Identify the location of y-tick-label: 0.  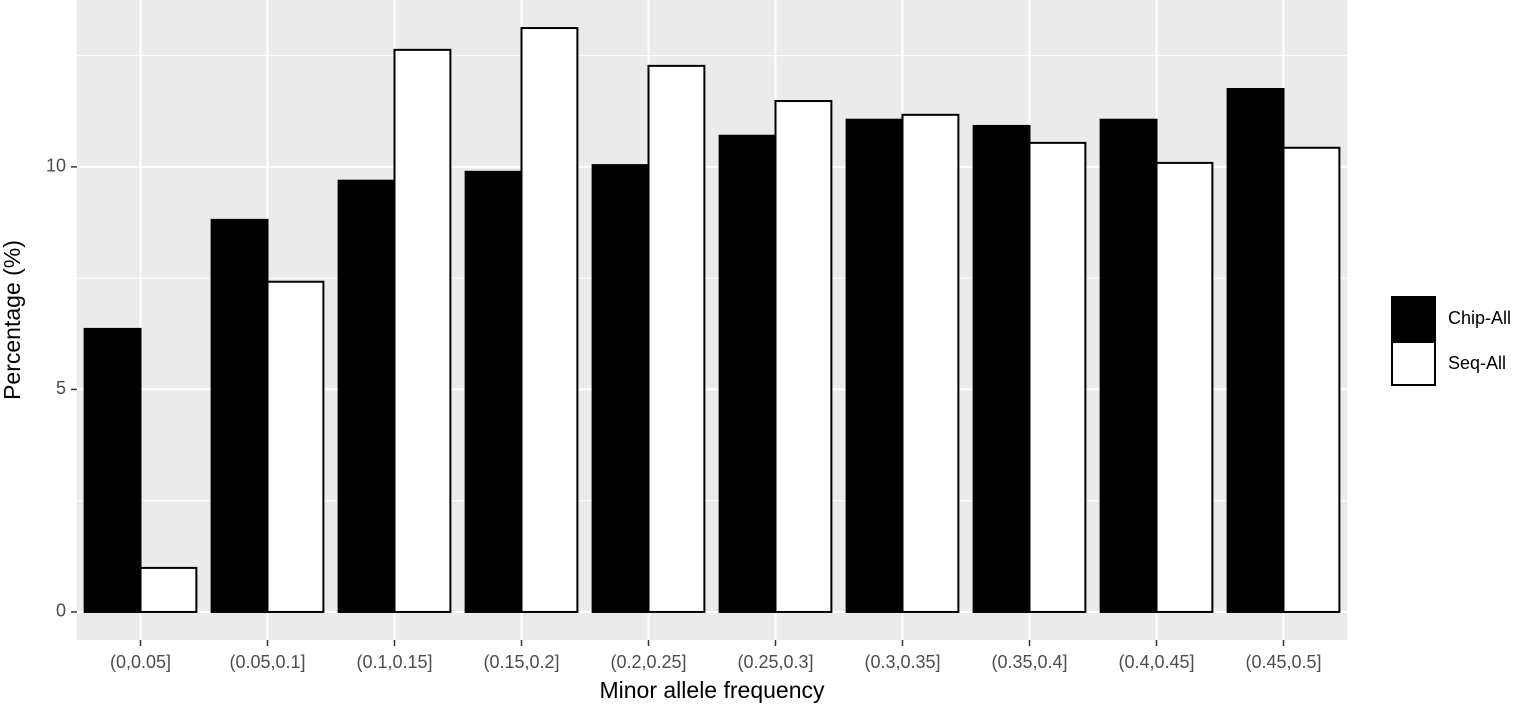
(61, 611).